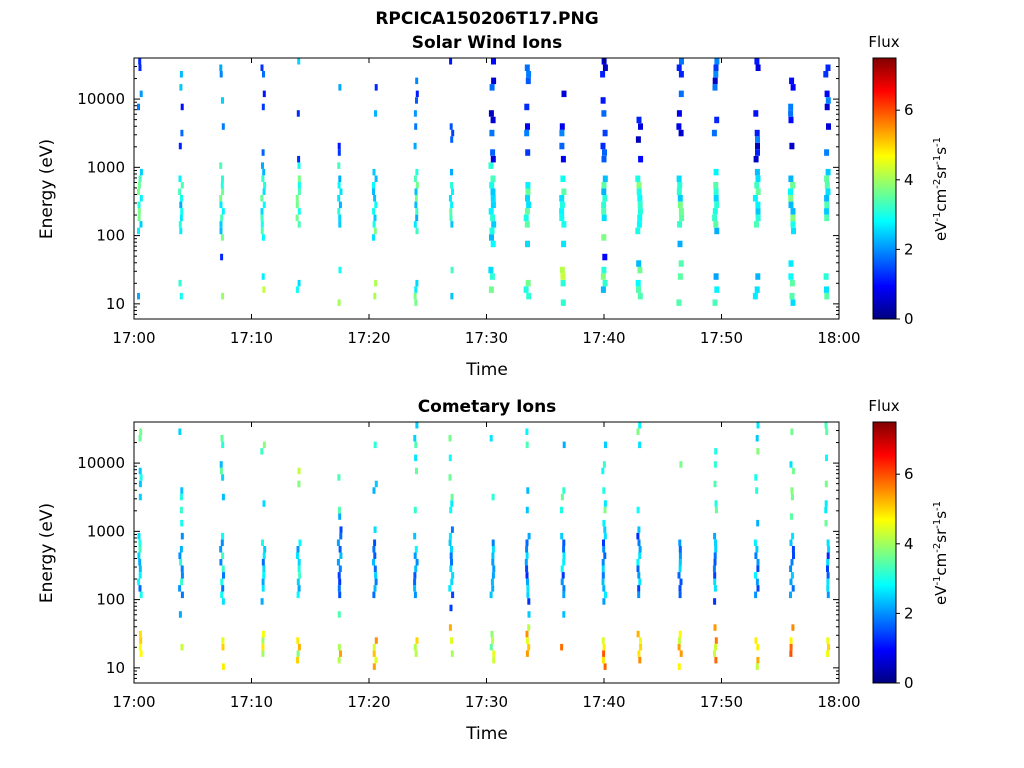 The height and width of the screenshot is (768, 1024). Describe the element at coordinates (115, 304) in the screenshot. I see `y-tick-label: 10` at that location.